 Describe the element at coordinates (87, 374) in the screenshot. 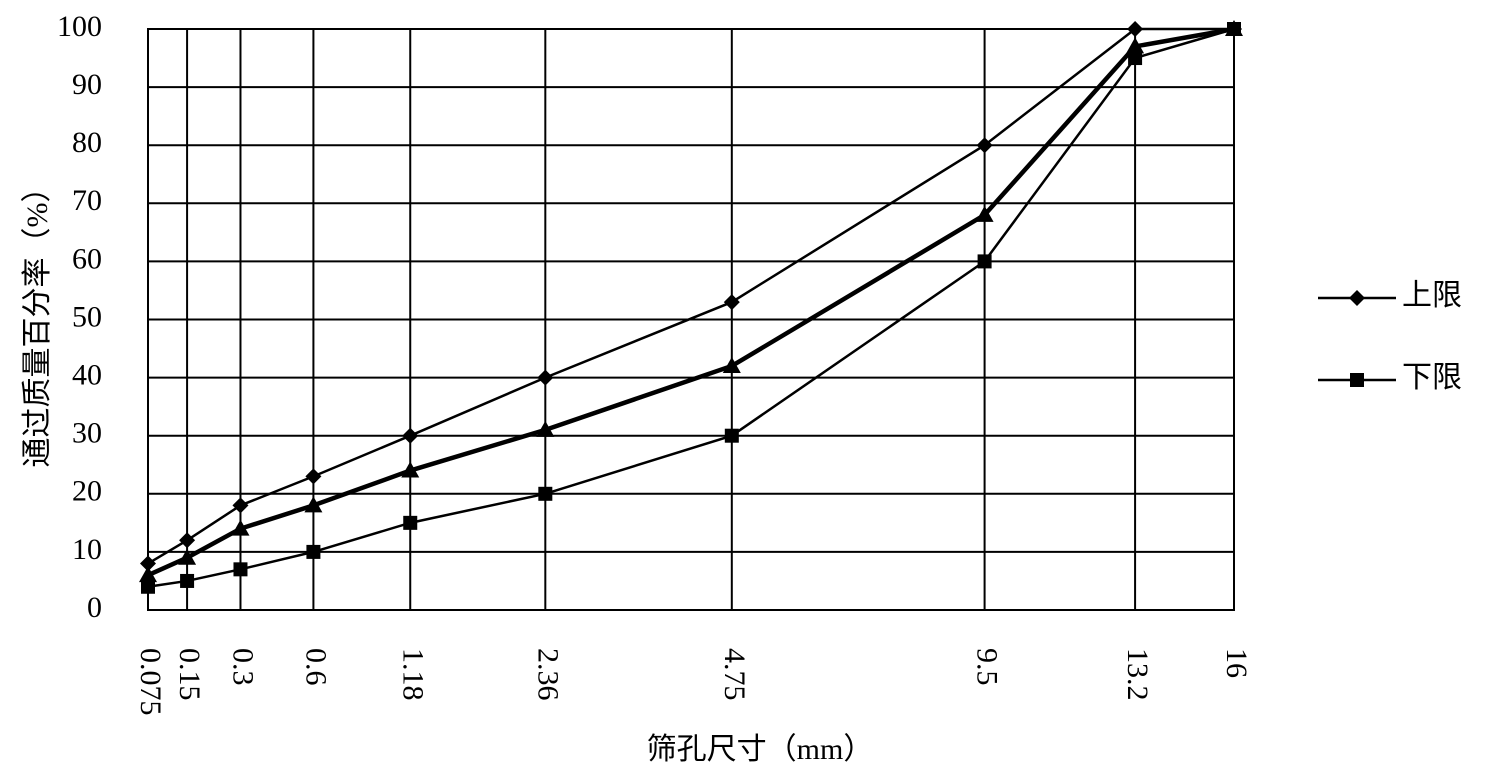

I see `y-tick-label: 40` at that location.